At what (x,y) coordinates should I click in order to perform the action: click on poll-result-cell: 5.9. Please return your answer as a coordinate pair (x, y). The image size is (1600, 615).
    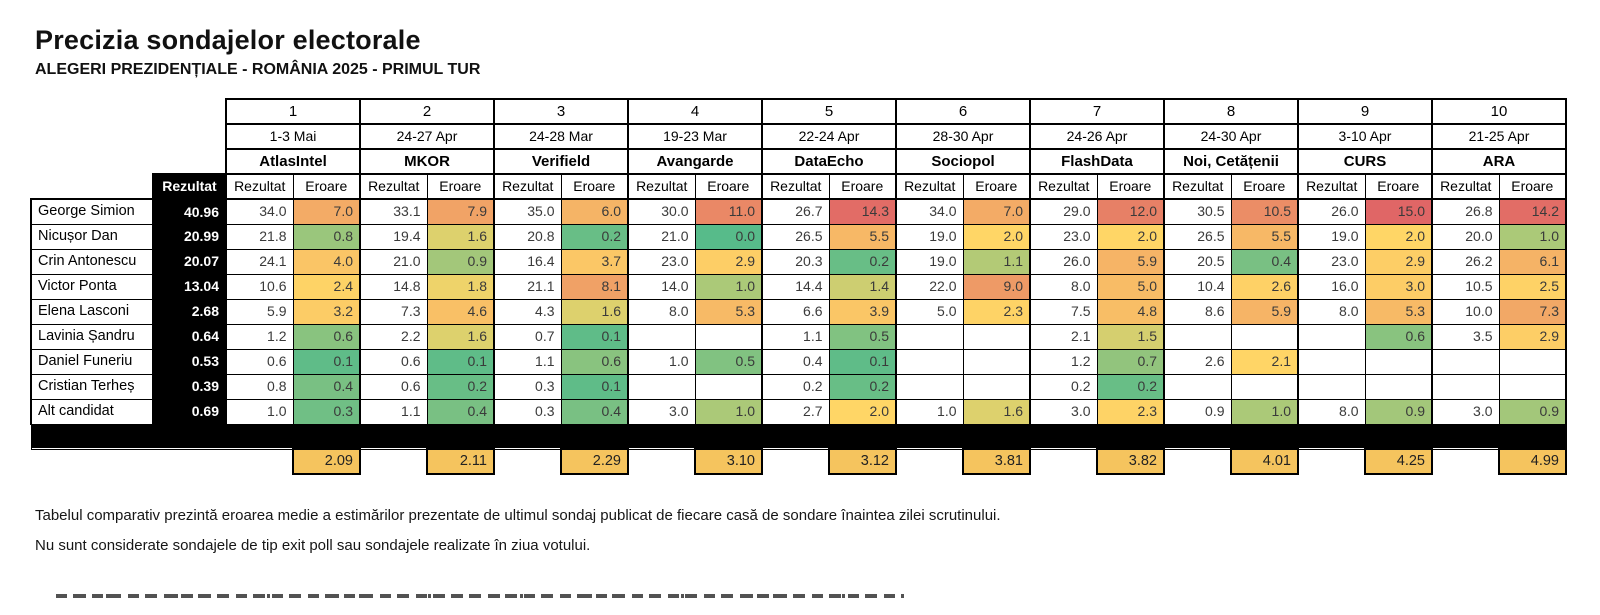
    Looking at the image, I should click on (259, 311).